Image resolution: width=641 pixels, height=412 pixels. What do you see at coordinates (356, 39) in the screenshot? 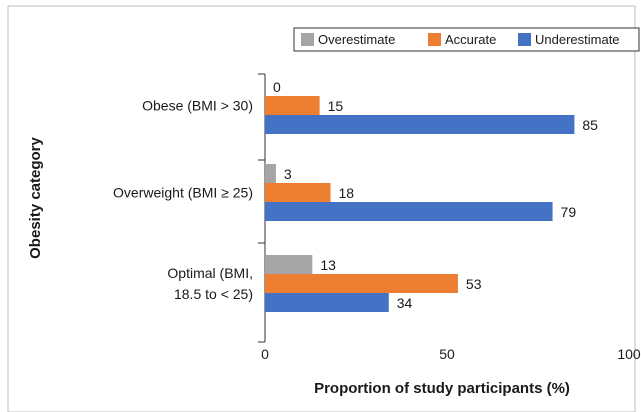
I see `legend-label-overestimate: Overestimate` at bounding box center [356, 39].